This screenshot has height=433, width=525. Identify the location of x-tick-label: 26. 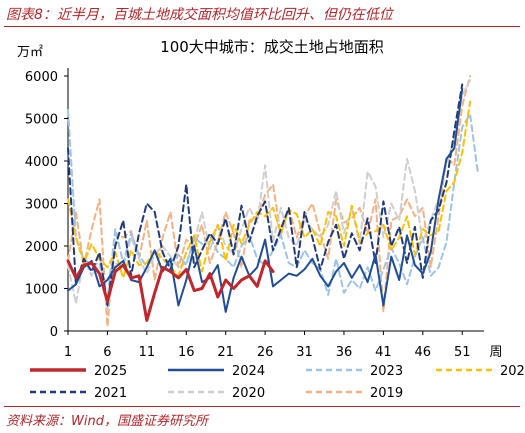
(265, 352).